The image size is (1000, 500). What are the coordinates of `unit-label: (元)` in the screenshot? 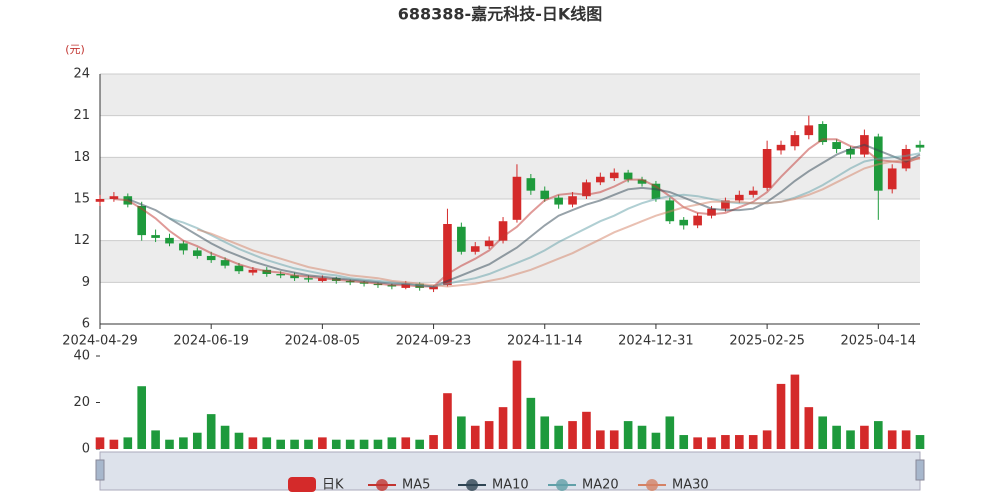 It's located at (75, 49).